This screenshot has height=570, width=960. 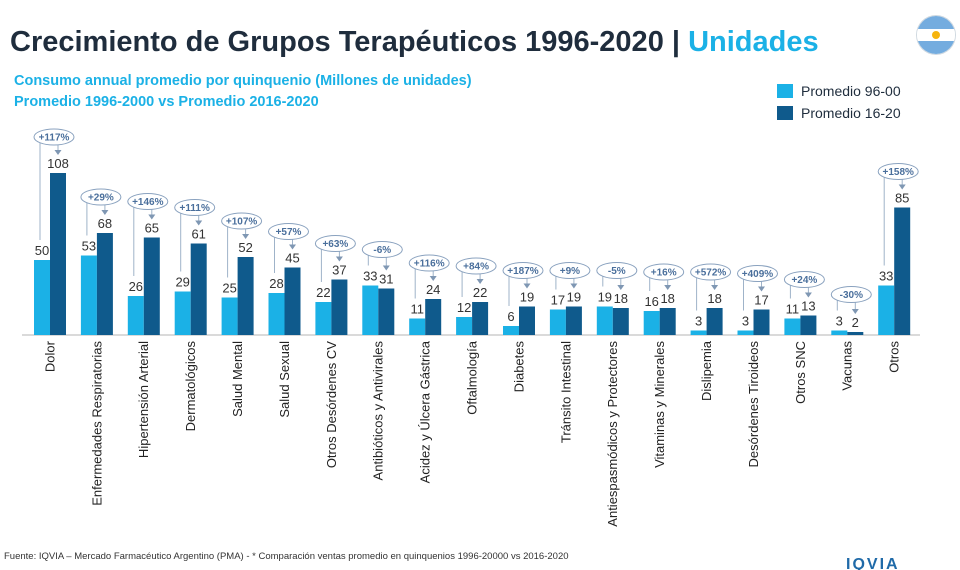 I want to click on argentina-flag-icon, so click(x=936, y=35).